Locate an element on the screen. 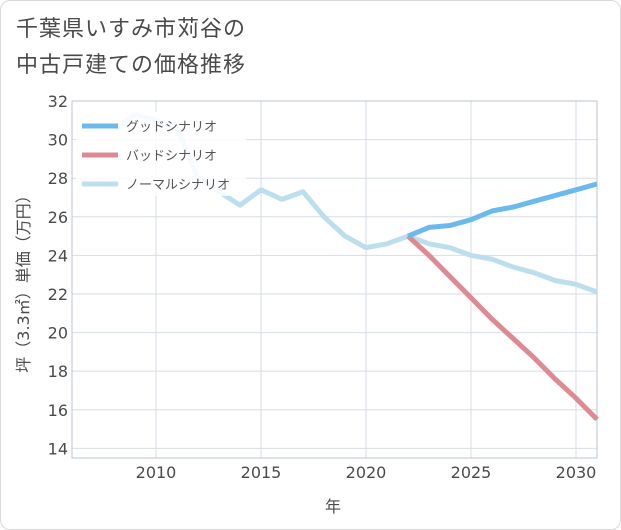 The image size is (621, 530). y-tick-label: 24 is located at coordinates (58, 255).